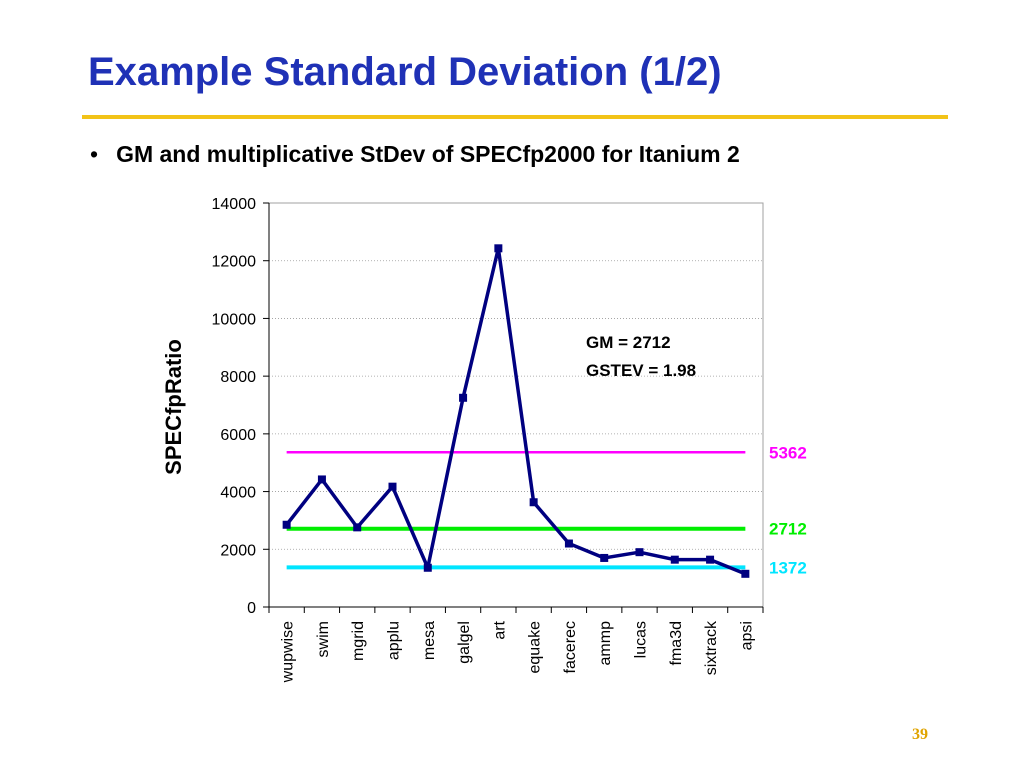 The width and height of the screenshot is (1024, 768). Describe the element at coordinates (323, 639) in the screenshot. I see `x-tick-label: swim` at that location.